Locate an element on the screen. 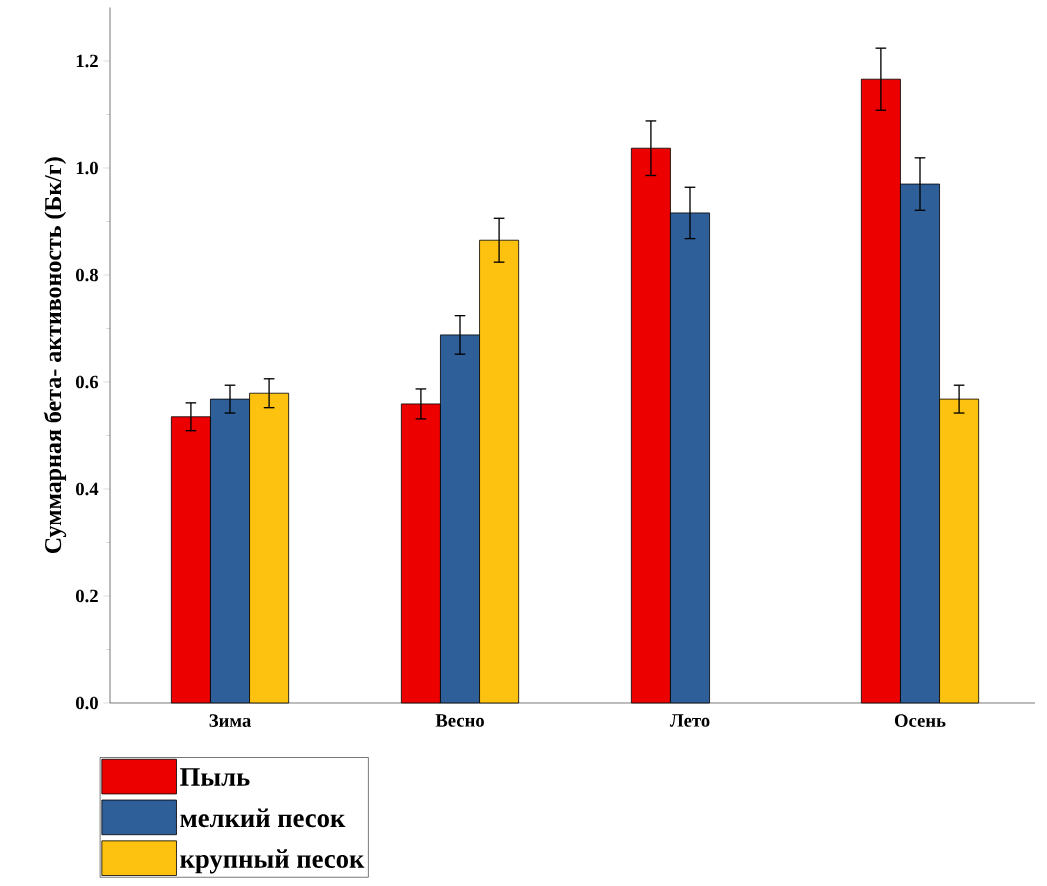 This screenshot has height=886, width=1047. x-tick-label: Весно is located at coordinates (459, 720).